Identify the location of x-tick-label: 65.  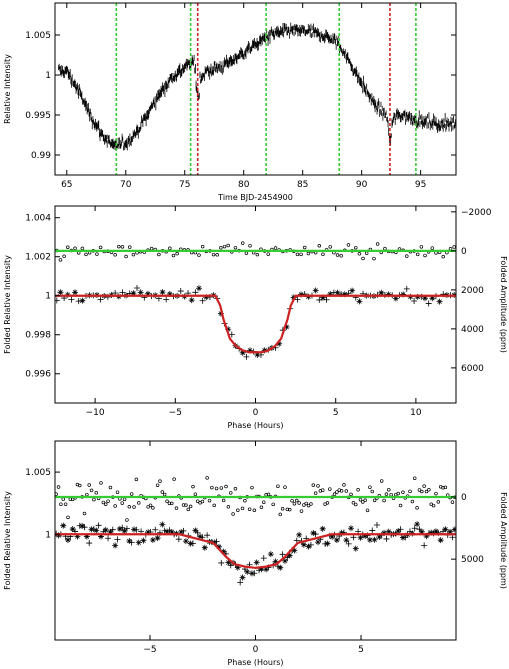
(66, 185).